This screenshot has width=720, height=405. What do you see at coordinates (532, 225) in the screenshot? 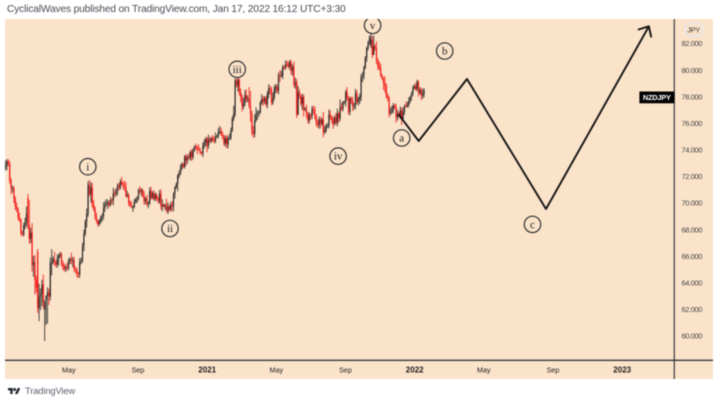
I see `svg-text: c` at bounding box center [532, 225].